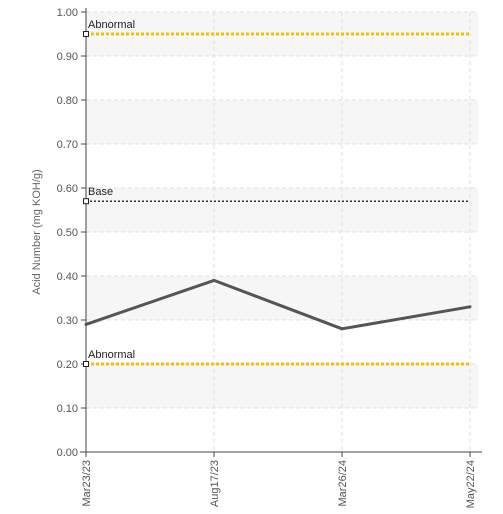 The height and width of the screenshot is (514, 503). I want to click on y-tick-label: 0.90, so click(67, 57).